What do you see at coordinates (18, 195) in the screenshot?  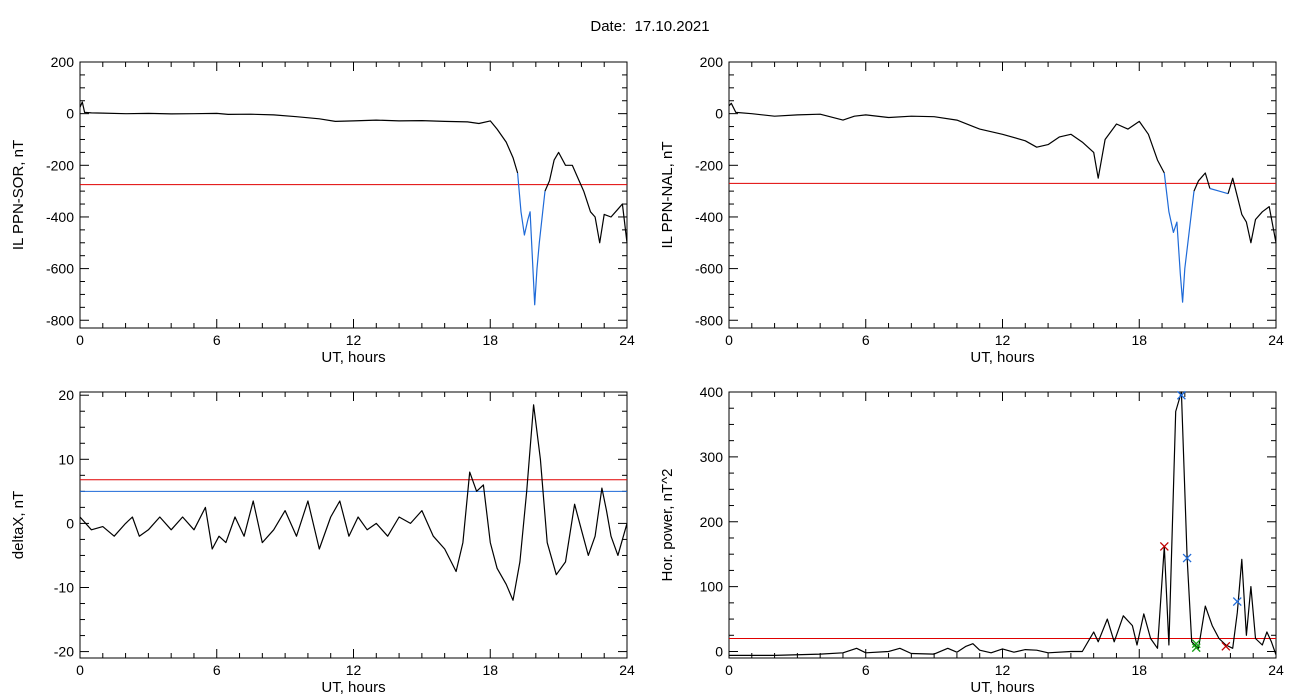 I see `y-axis-label: IL PPN-SOR, nT` at bounding box center [18, 195].